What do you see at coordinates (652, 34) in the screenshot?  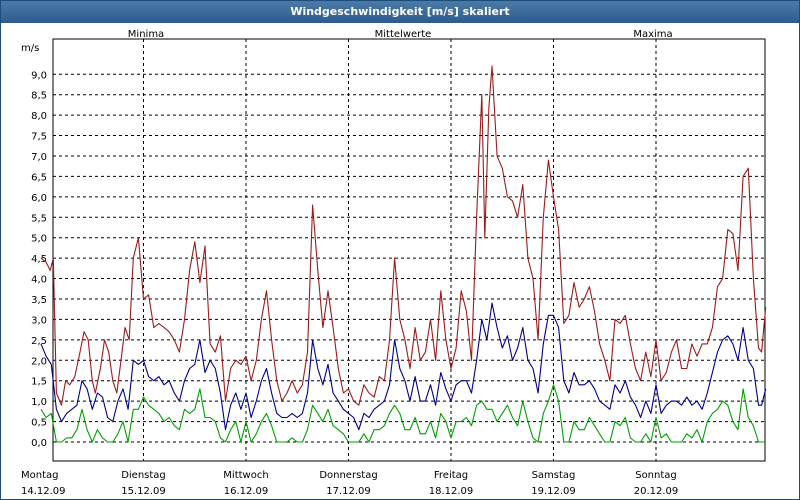 I see `legend-maxima: Maxima` at bounding box center [652, 34].